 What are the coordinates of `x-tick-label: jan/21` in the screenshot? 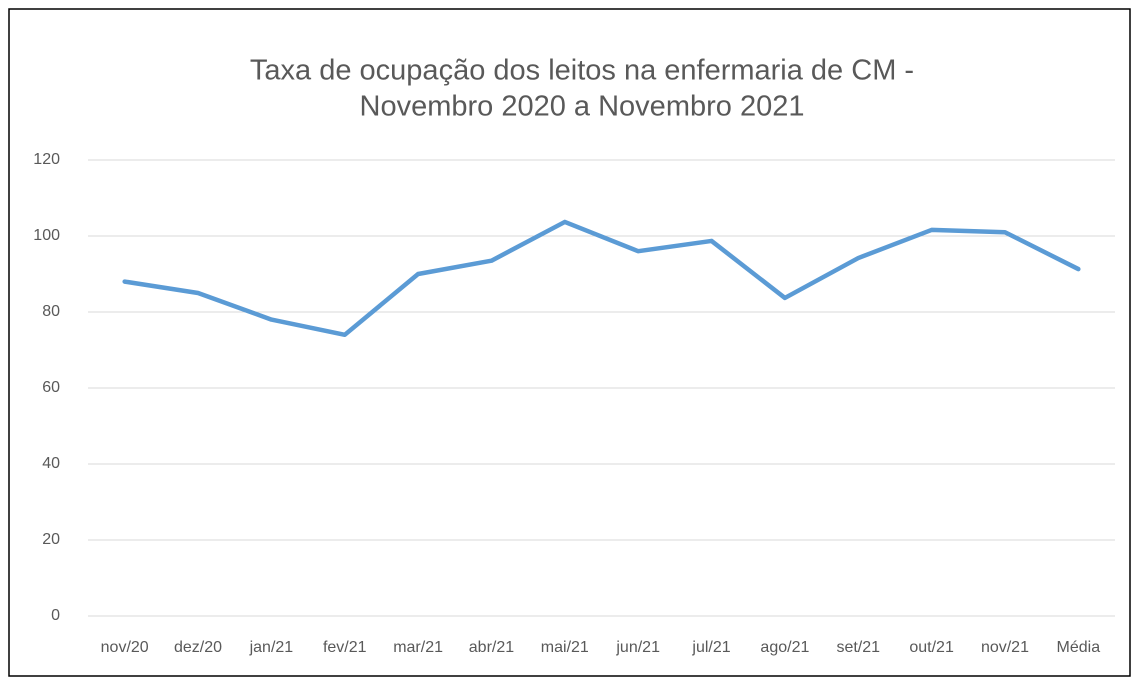 It's located at (271, 647).